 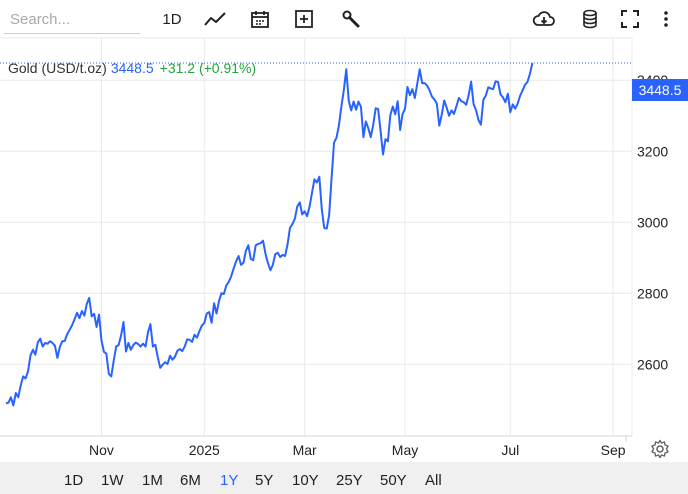 I want to click on wrench-icon, so click(x=351, y=19).